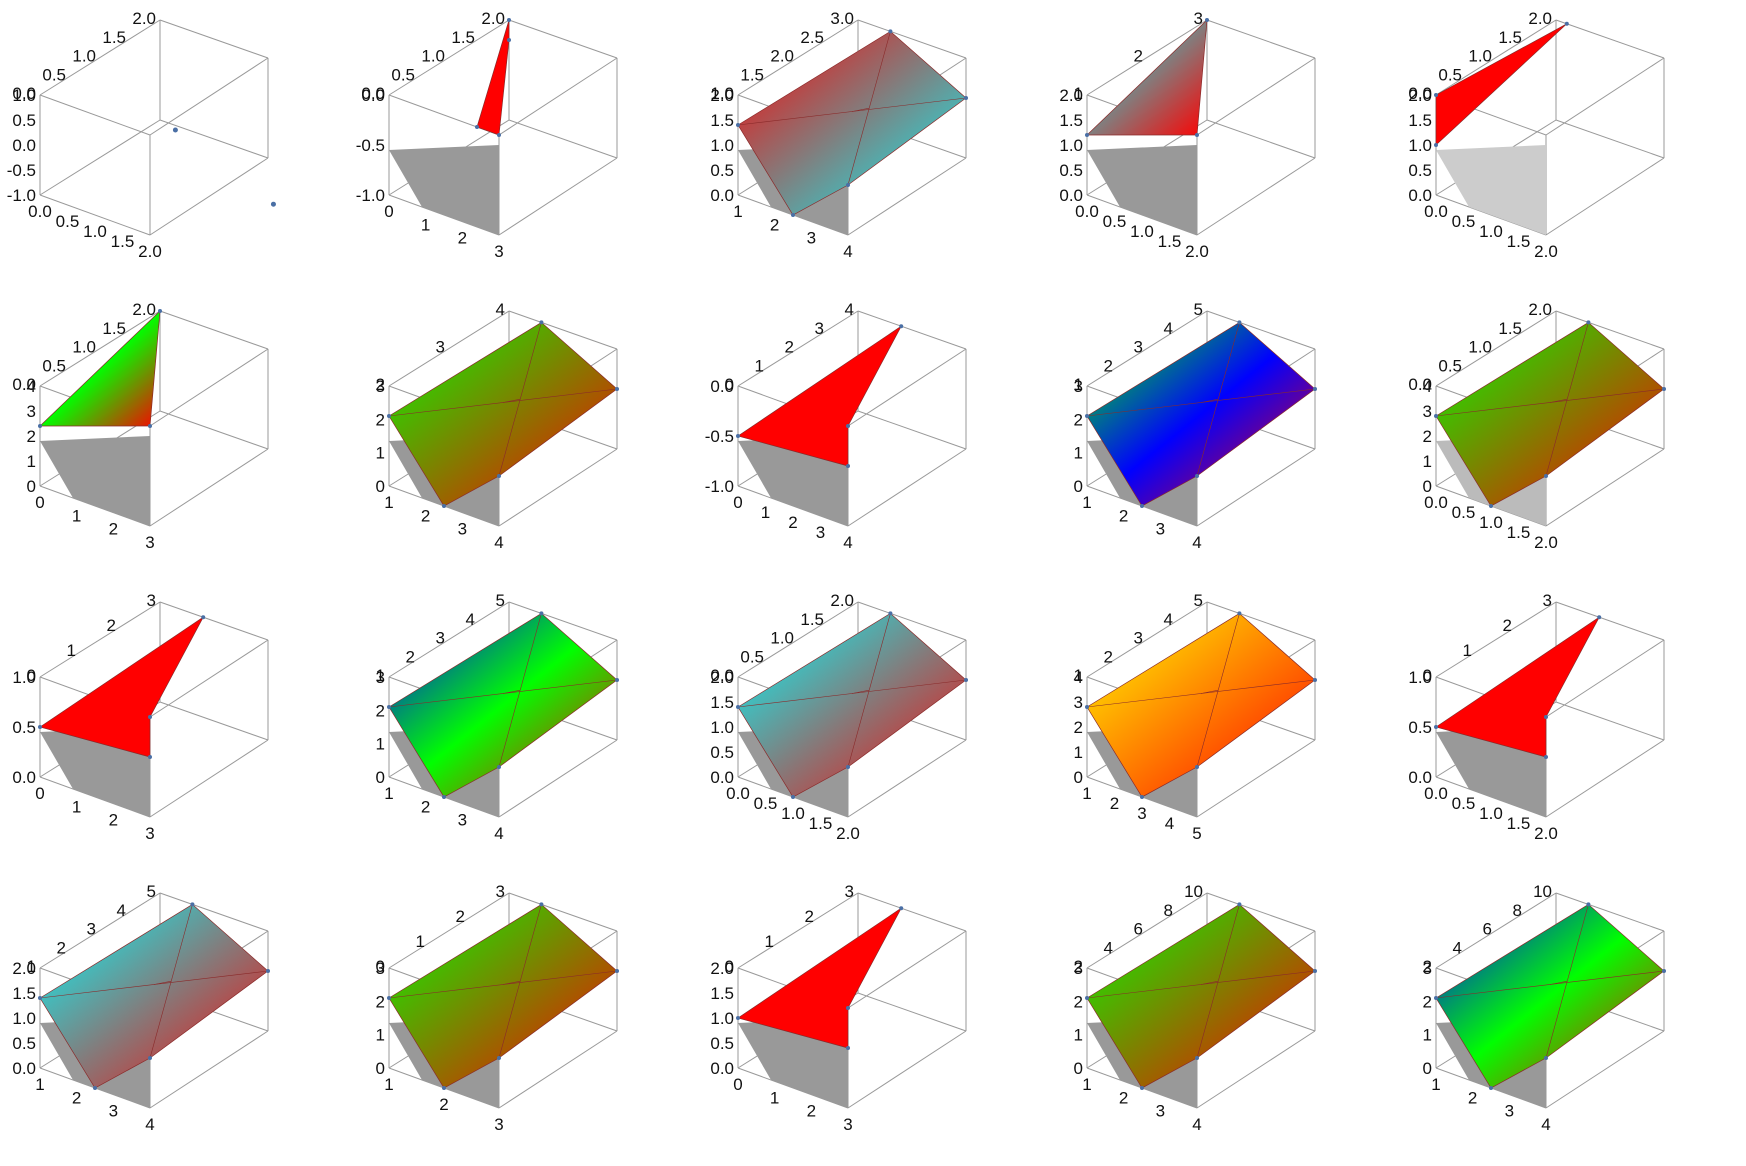 The height and width of the screenshot is (1166, 1746). Describe the element at coordinates (812, 37) in the screenshot. I see `z-tick-label: 2.5` at that location.